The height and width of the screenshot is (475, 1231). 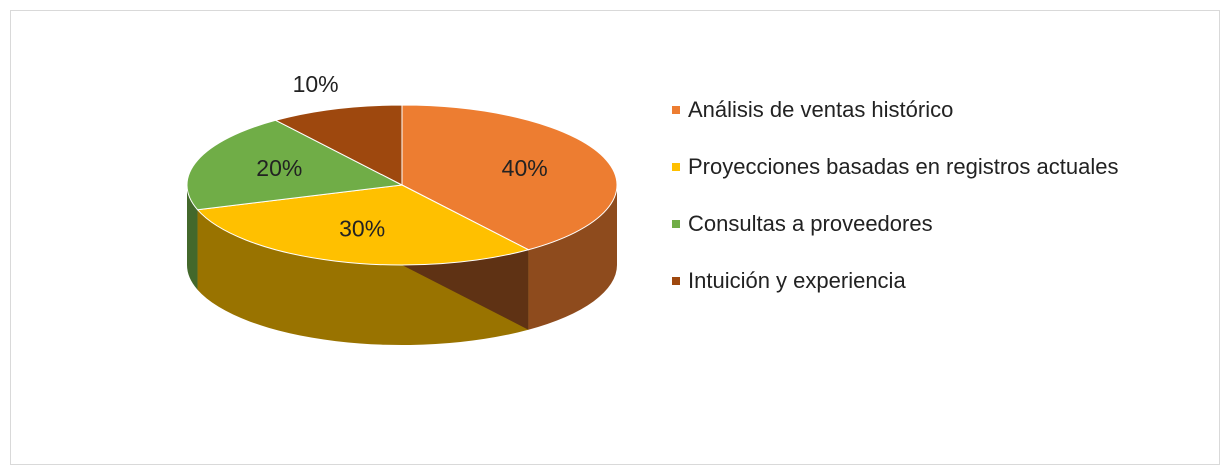 I want to click on data-label: 30%, so click(x=362, y=229).